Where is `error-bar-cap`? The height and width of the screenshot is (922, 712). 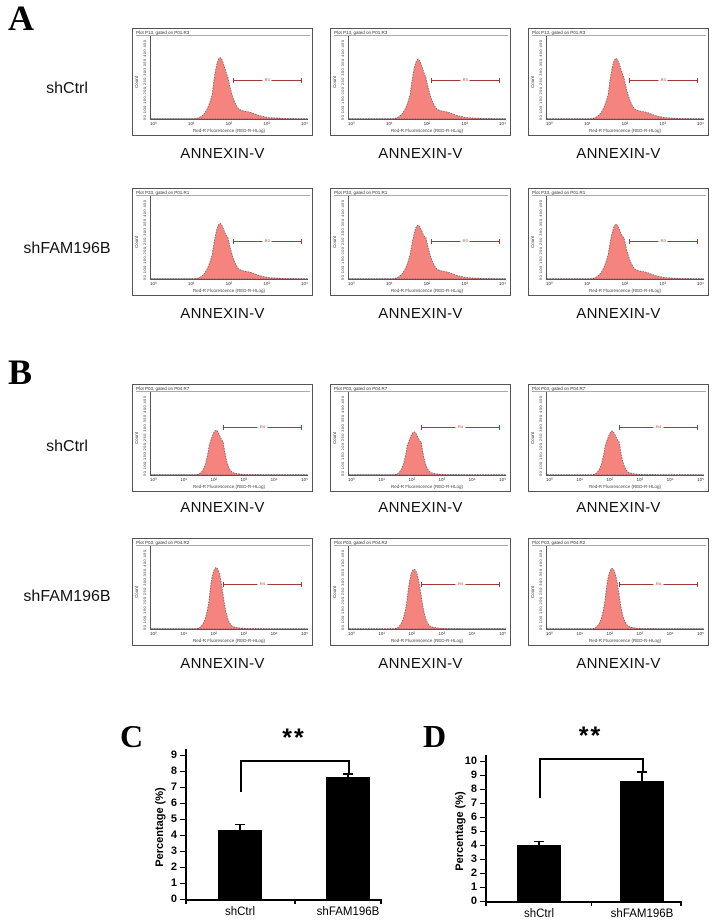 error-bar-cap is located at coordinates (240, 824).